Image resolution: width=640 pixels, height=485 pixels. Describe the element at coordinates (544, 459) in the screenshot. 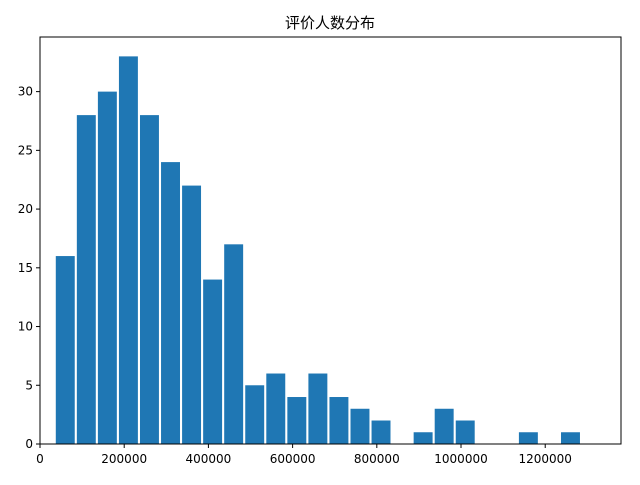

I see `x-tick-label: 1200000` at that location.